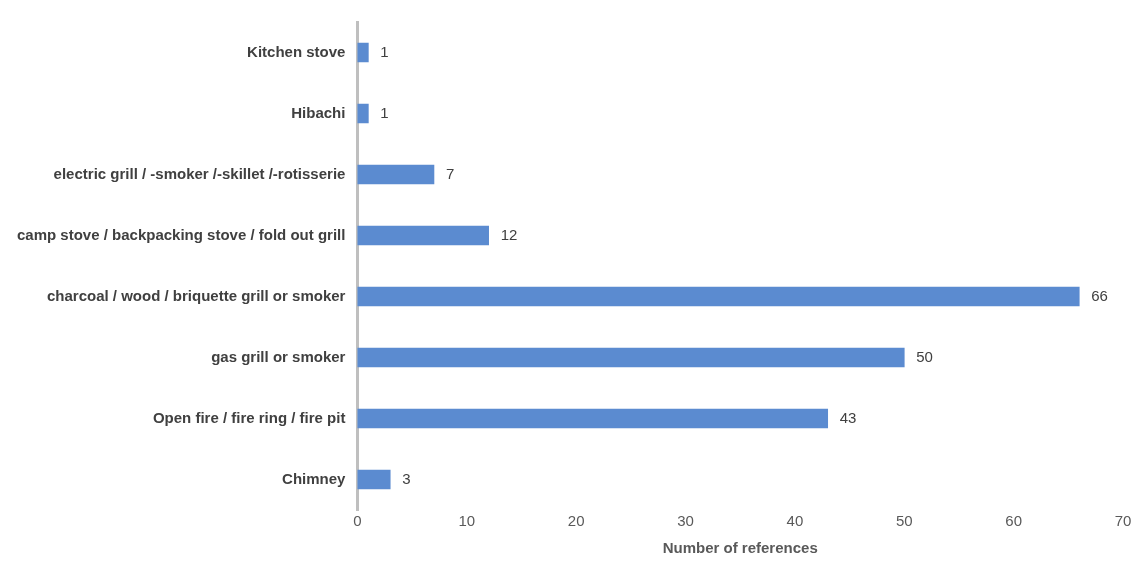 The image size is (1145, 570). What do you see at coordinates (1099, 295) in the screenshot?
I see `data-label: 66` at bounding box center [1099, 295].